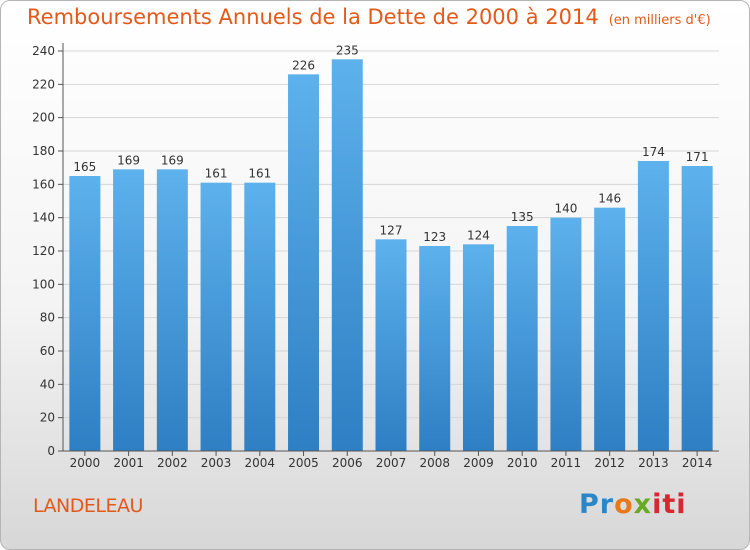 Image resolution: width=750 pixels, height=550 pixels. I want to click on x-tick-label: 2001, so click(128, 463).